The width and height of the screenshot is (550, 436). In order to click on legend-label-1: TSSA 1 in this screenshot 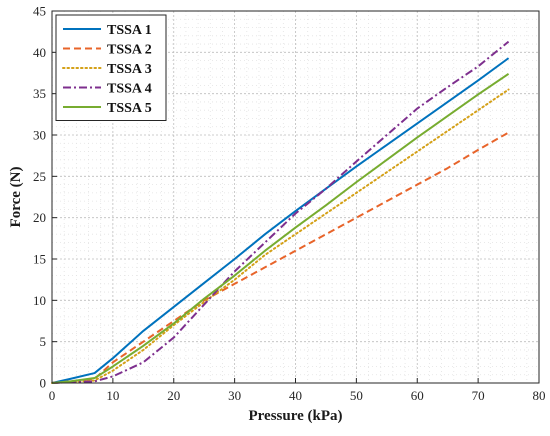, I will do `click(129, 30)`.